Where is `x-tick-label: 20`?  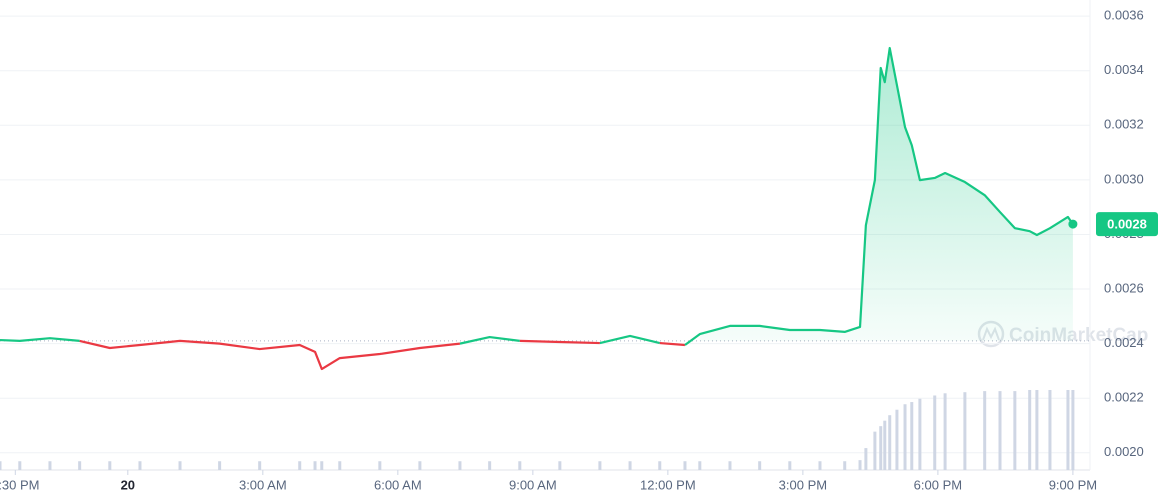
x-tick-label: 20 is located at coordinates (128, 484).